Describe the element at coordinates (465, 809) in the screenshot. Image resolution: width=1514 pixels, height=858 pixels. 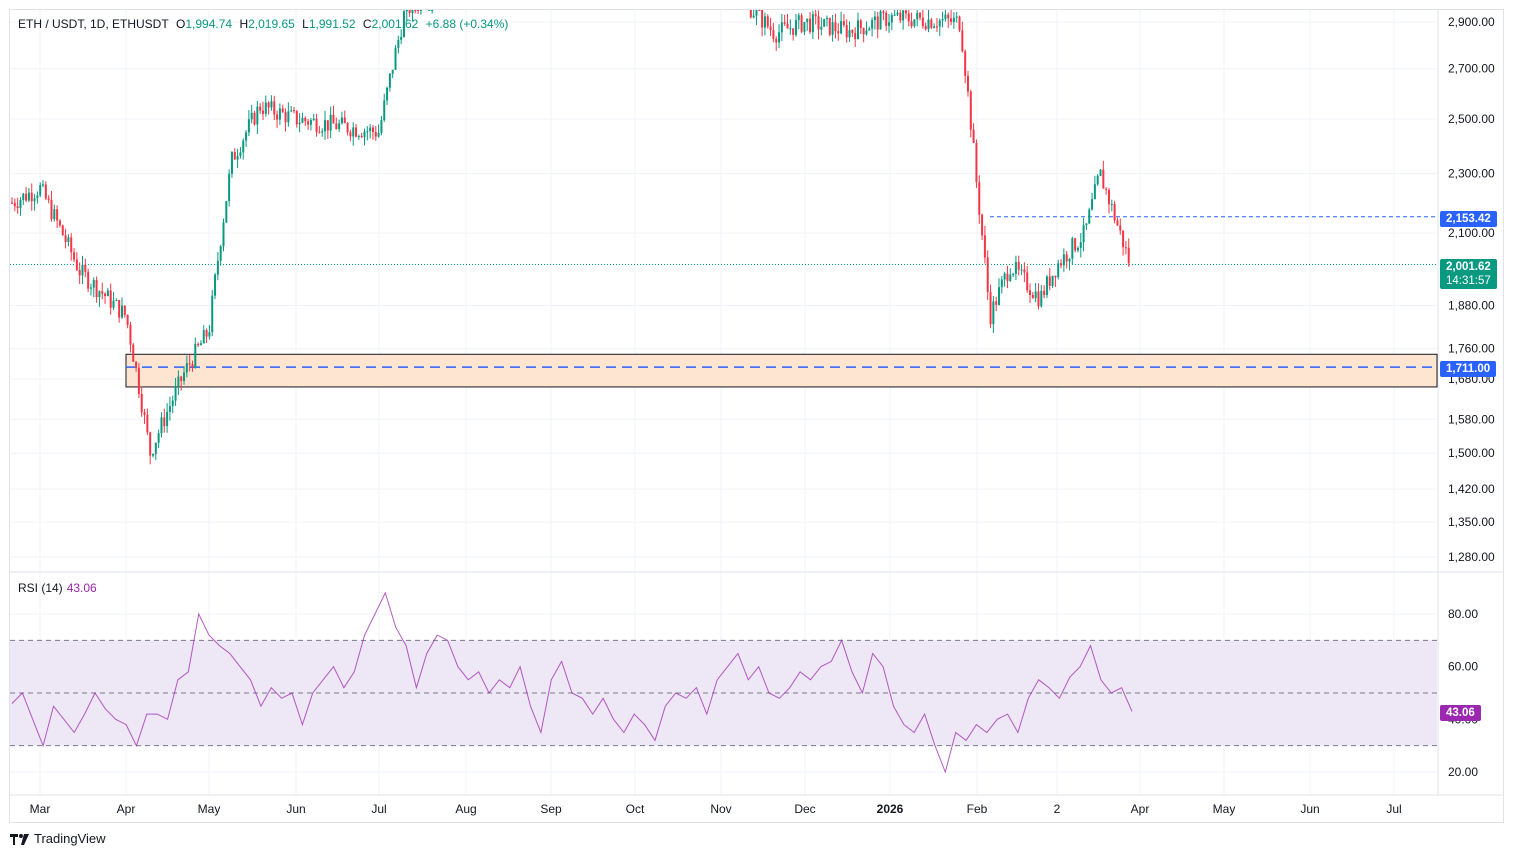
I see `time-axis-label: Aug` at that location.